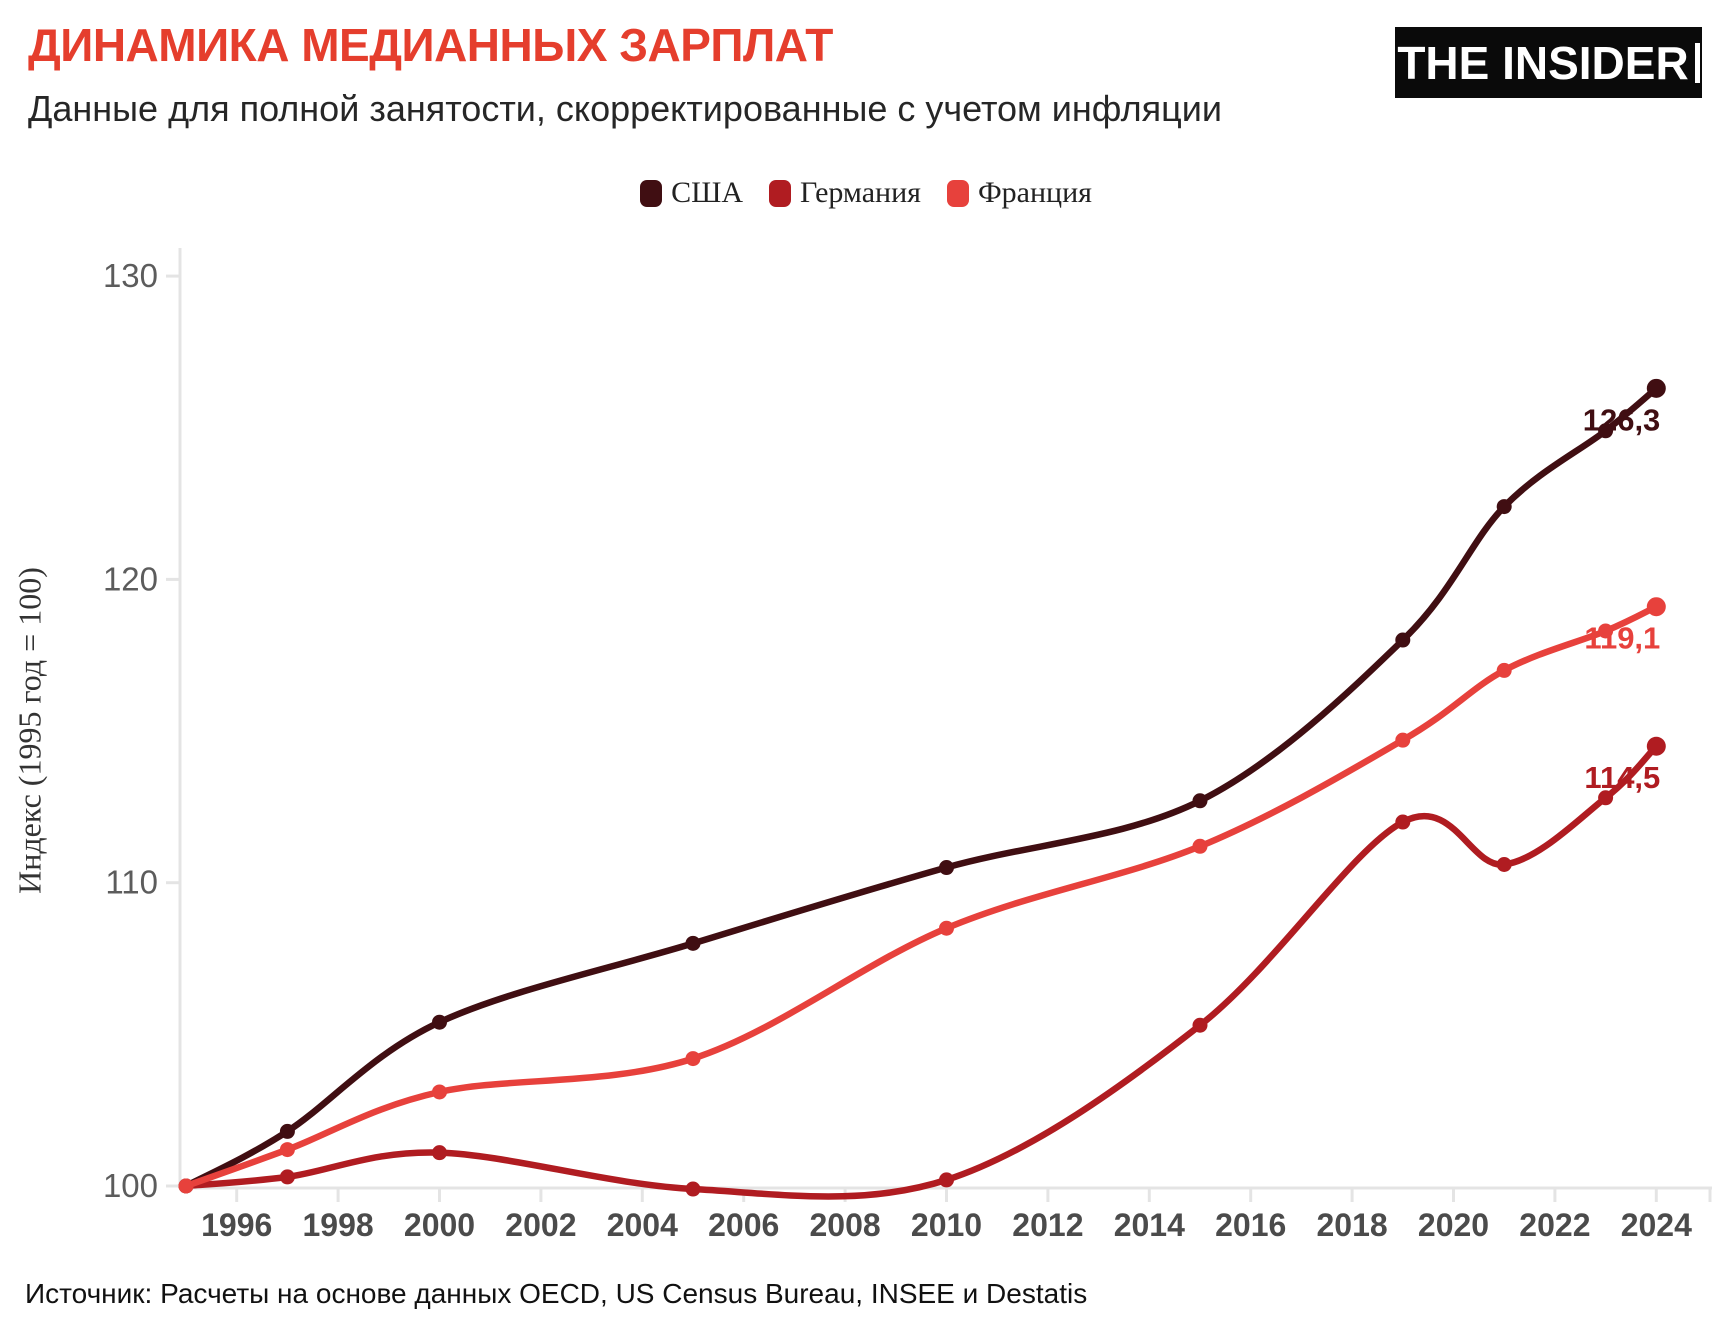 Image resolution: width=1732 pixels, height=1333 pixels. Describe the element at coordinates (845, 1225) in the screenshot. I see `x-tick-label: 2008` at that location.